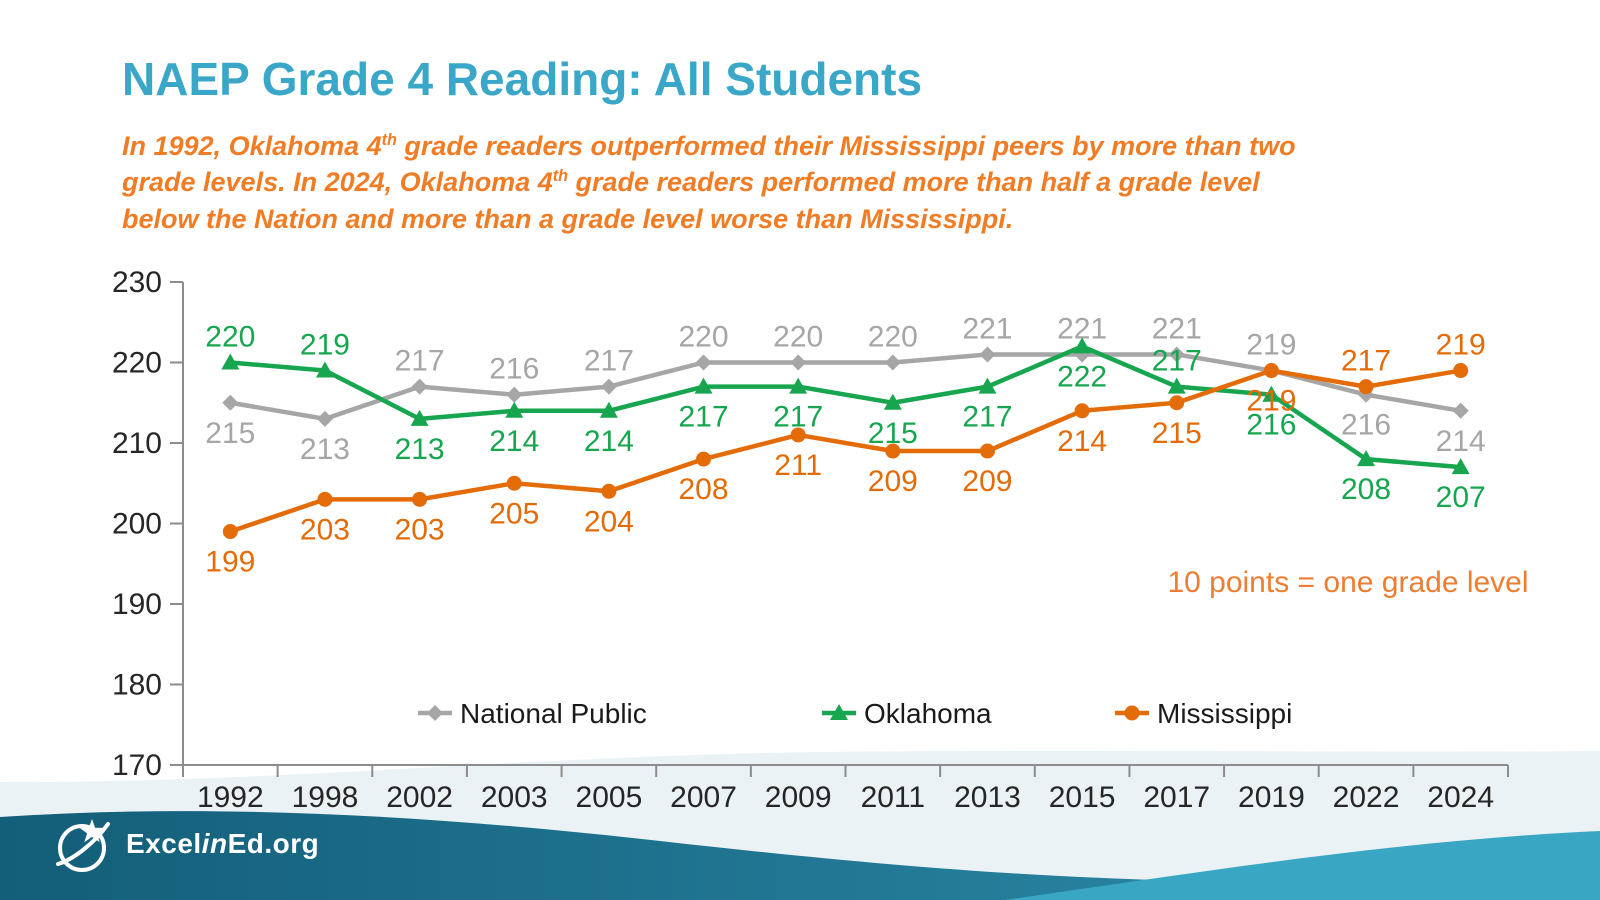  What do you see at coordinates (419, 797) in the screenshot?
I see `x-tick-label: 2002` at bounding box center [419, 797].